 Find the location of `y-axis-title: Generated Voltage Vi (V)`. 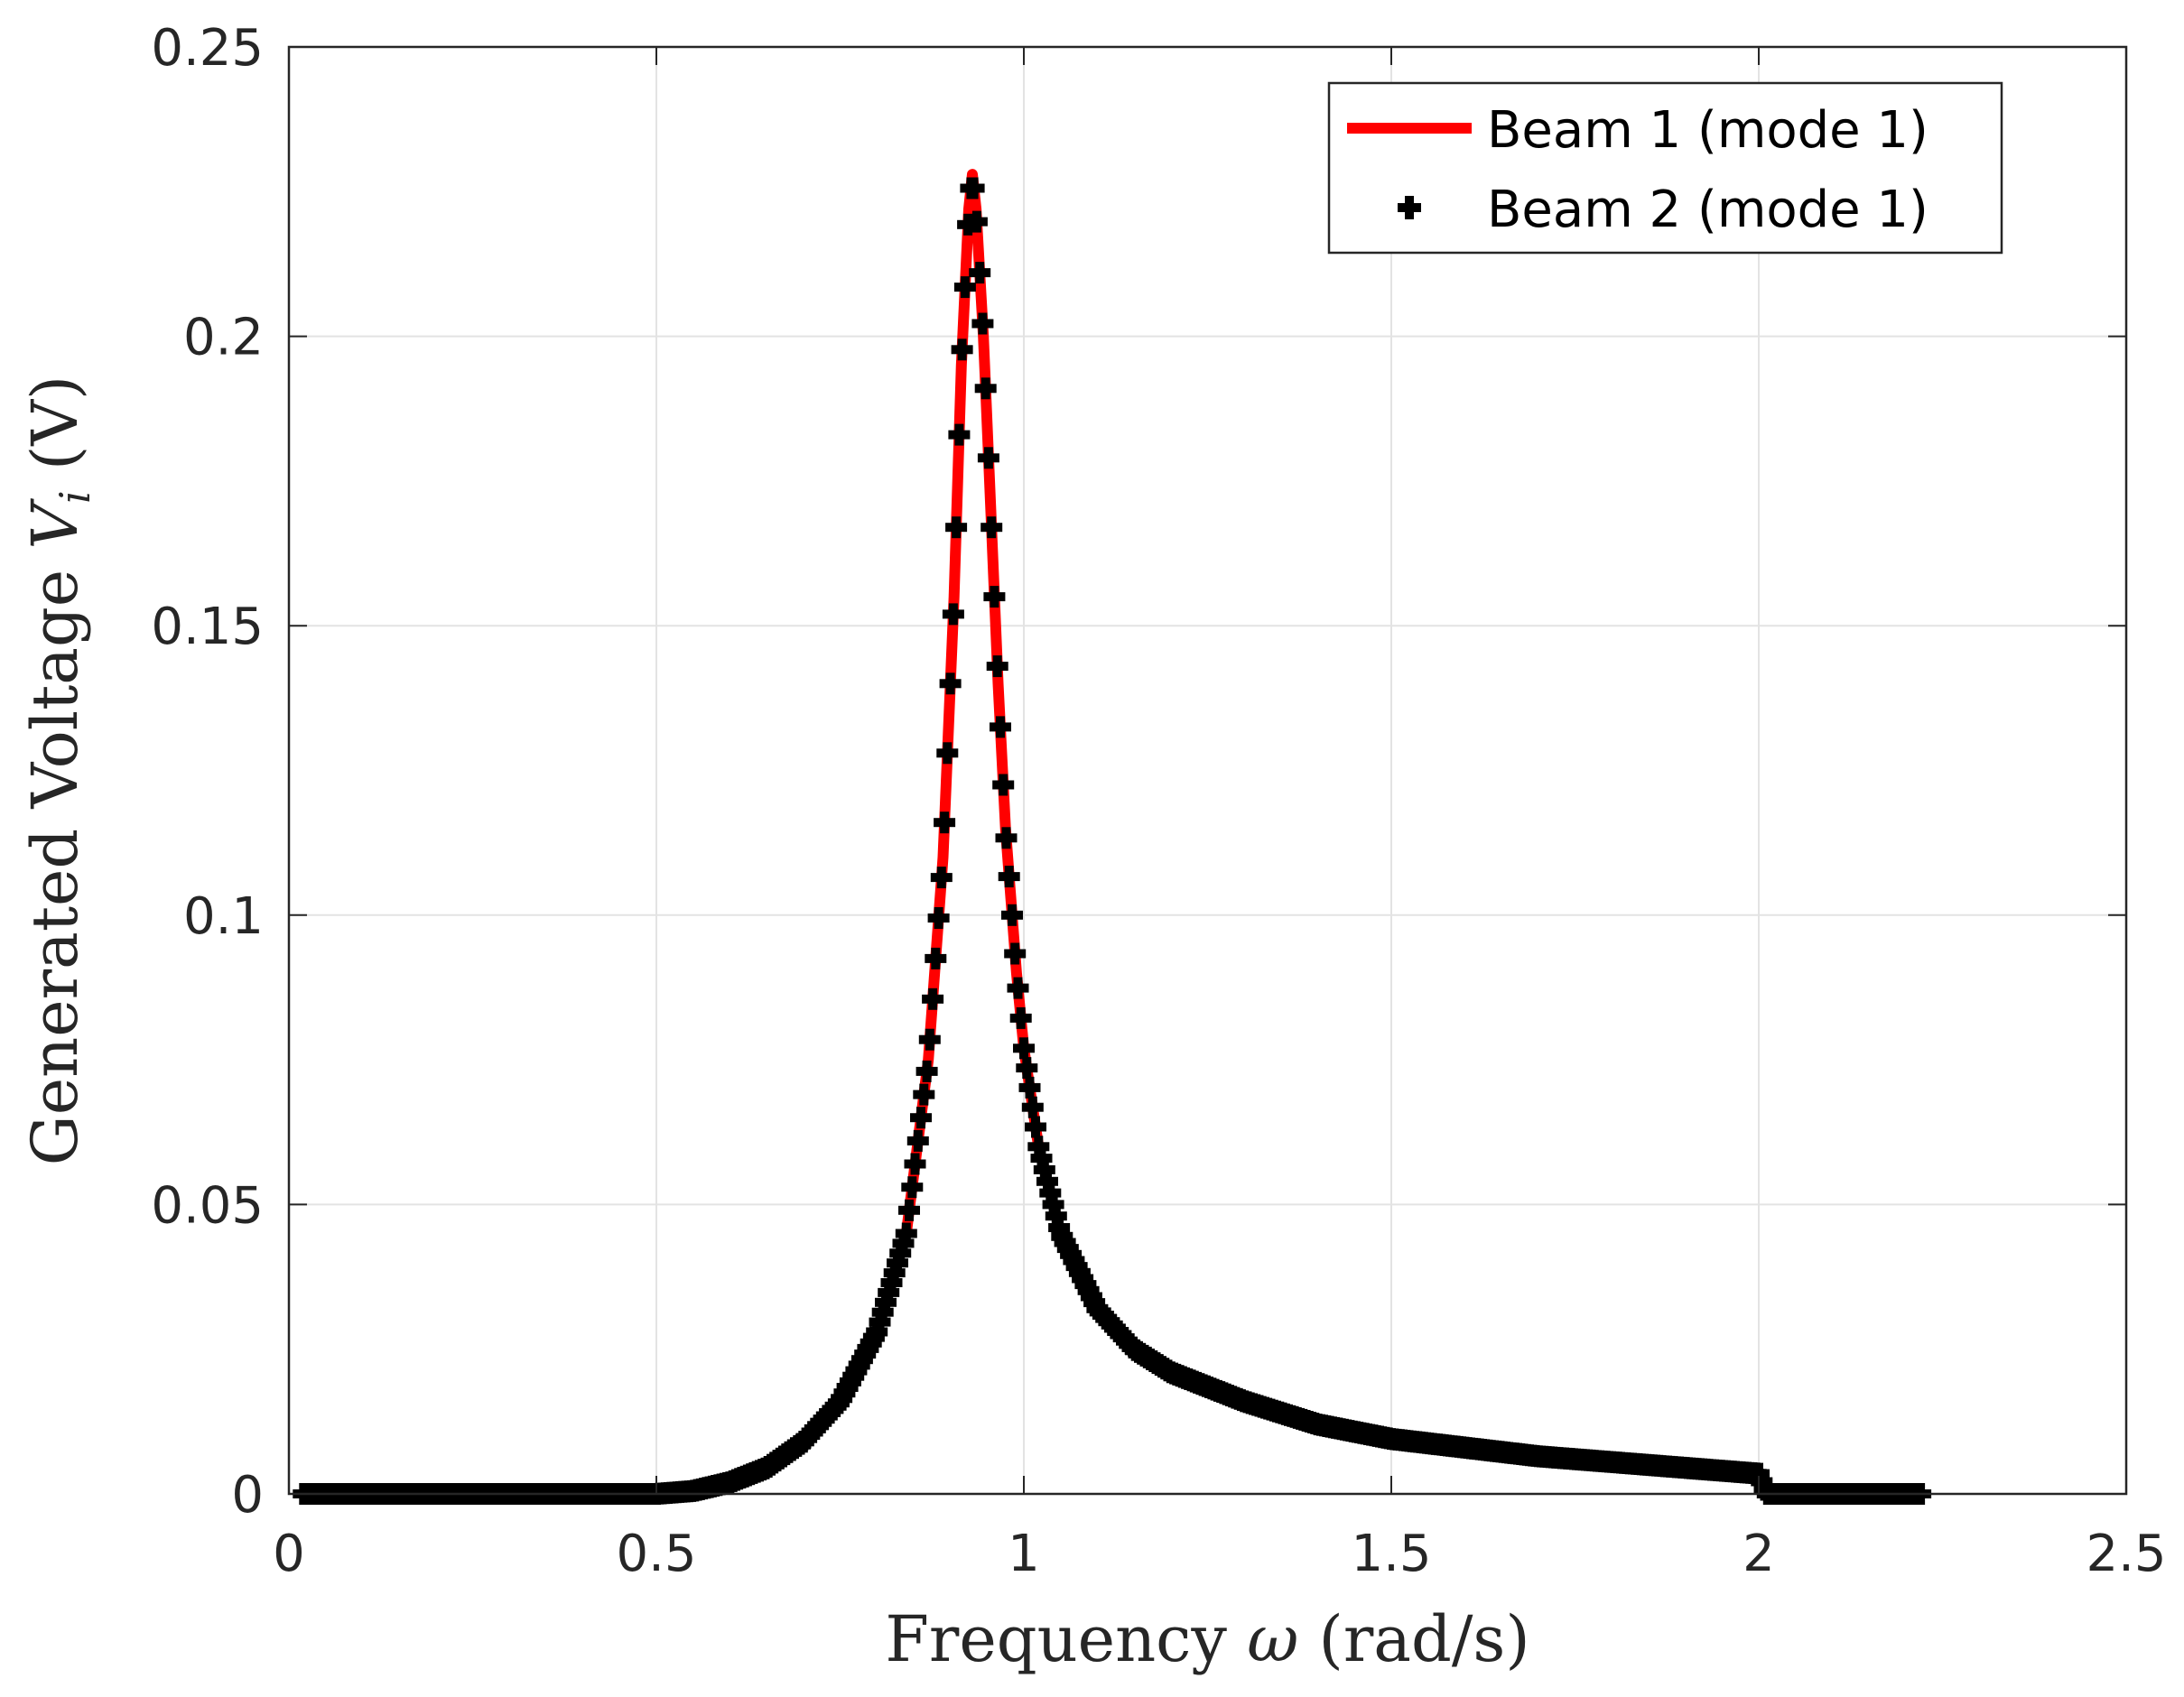

y-axis-title: Generated Voltage Vi (V) is located at coordinates (58, 770).